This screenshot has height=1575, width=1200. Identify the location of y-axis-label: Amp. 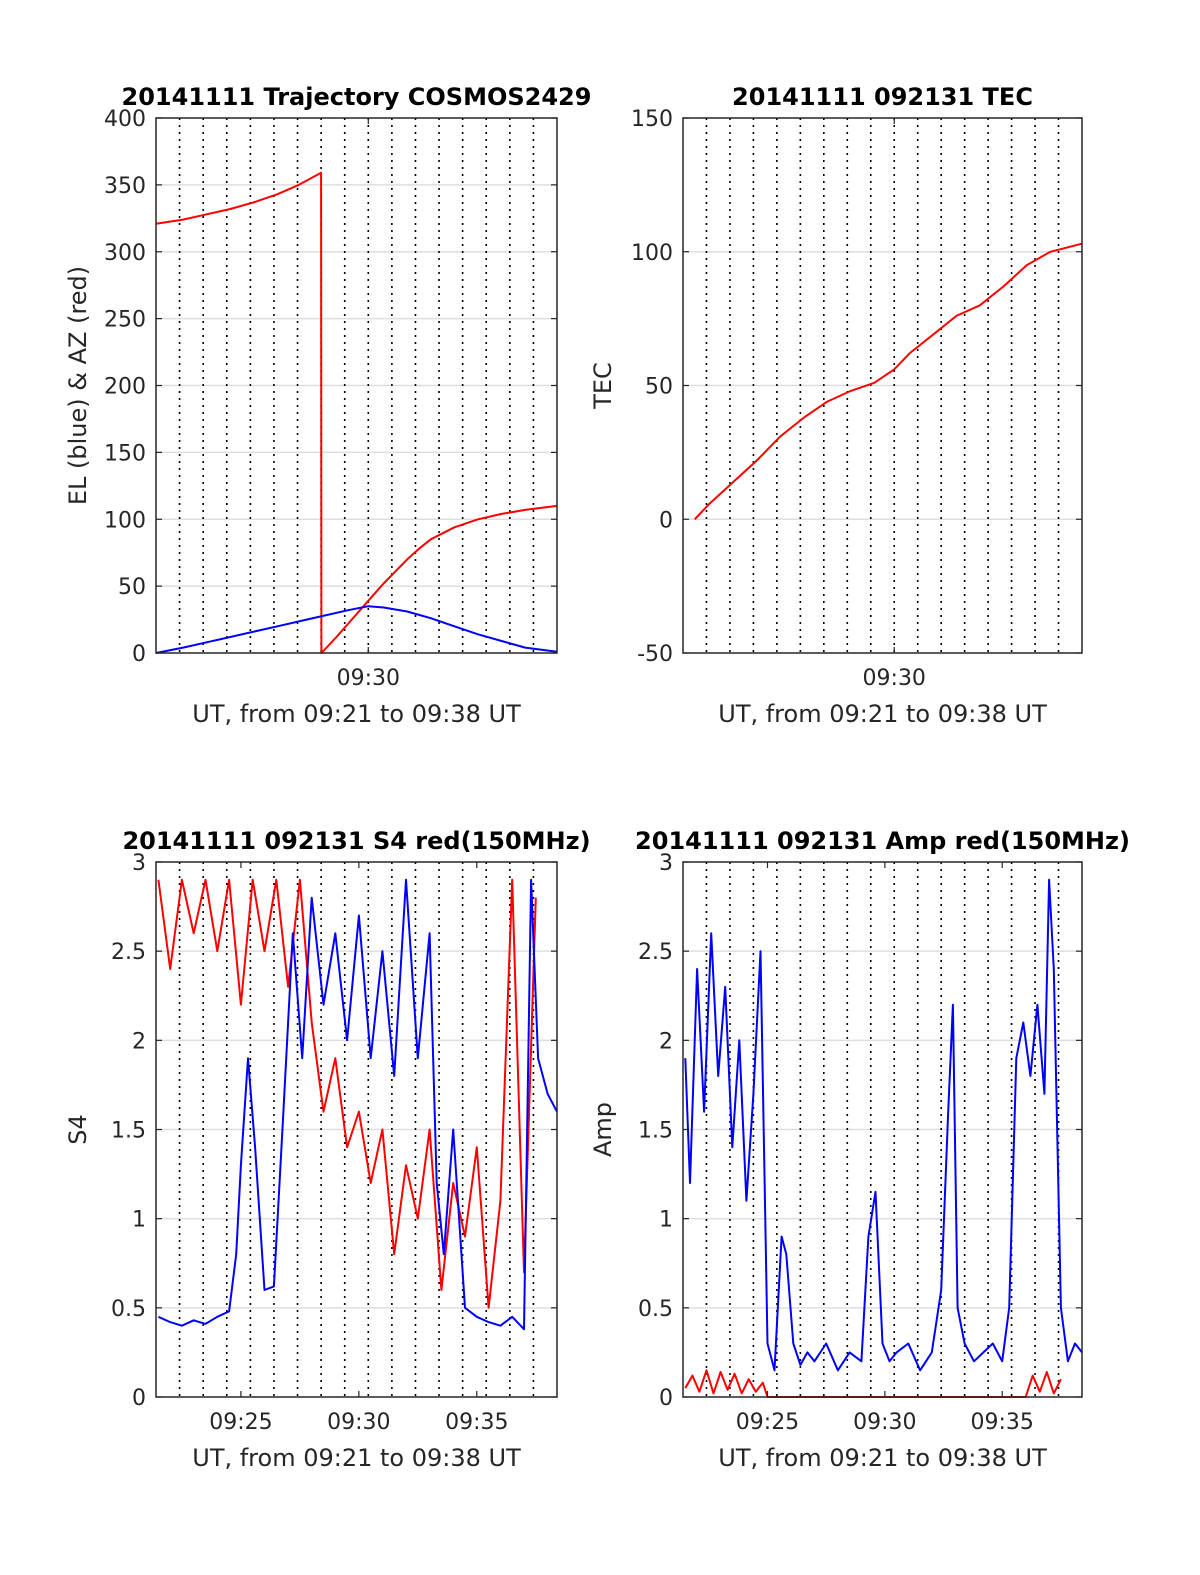
(603, 1129).